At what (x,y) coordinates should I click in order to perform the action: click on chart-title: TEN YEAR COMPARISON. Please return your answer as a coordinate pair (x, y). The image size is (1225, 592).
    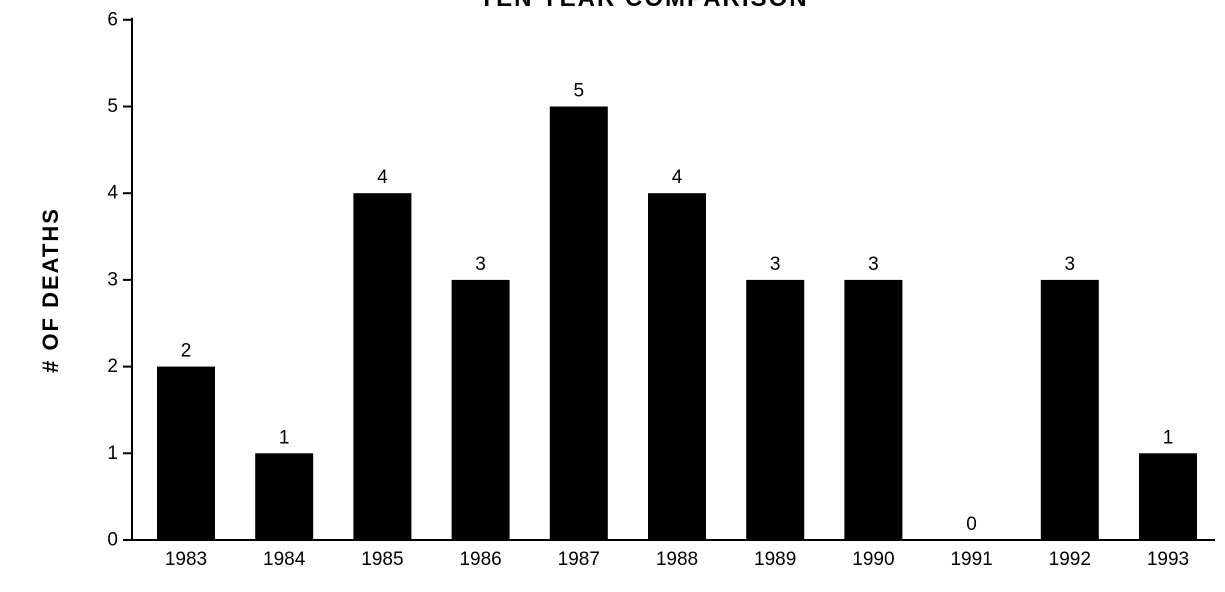
    Looking at the image, I should click on (643, 6).